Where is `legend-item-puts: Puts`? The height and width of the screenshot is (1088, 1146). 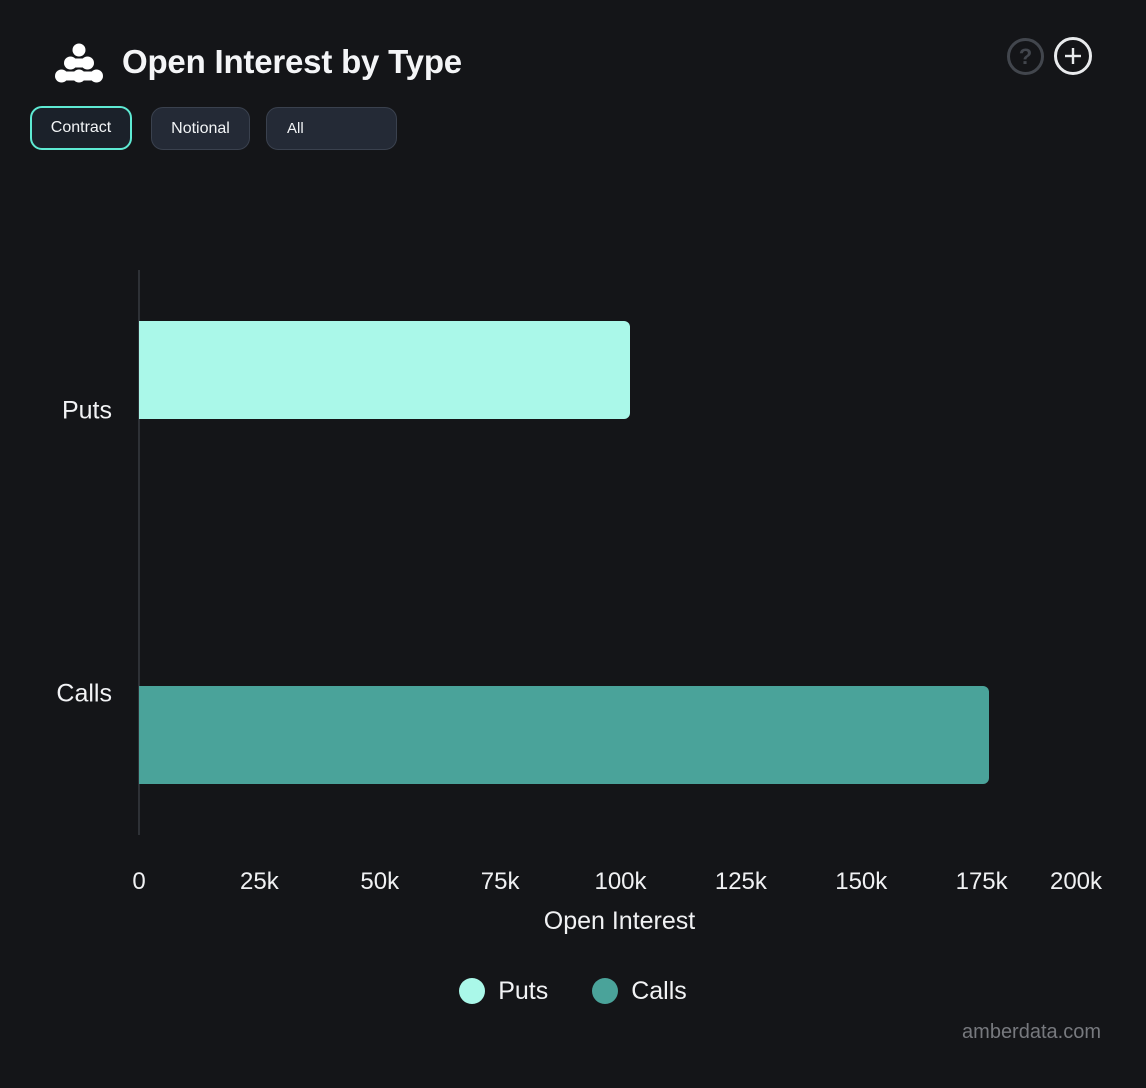 legend-item-puts: Puts is located at coordinates (503, 991).